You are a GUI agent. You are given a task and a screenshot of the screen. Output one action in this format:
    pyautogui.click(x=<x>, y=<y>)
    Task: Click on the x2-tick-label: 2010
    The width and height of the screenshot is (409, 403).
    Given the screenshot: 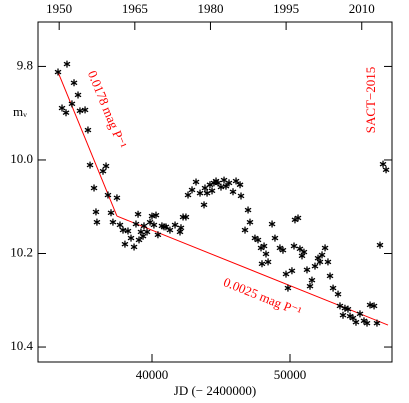 What is the action you would take?
    pyautogui.click(x=362, y=8)
    